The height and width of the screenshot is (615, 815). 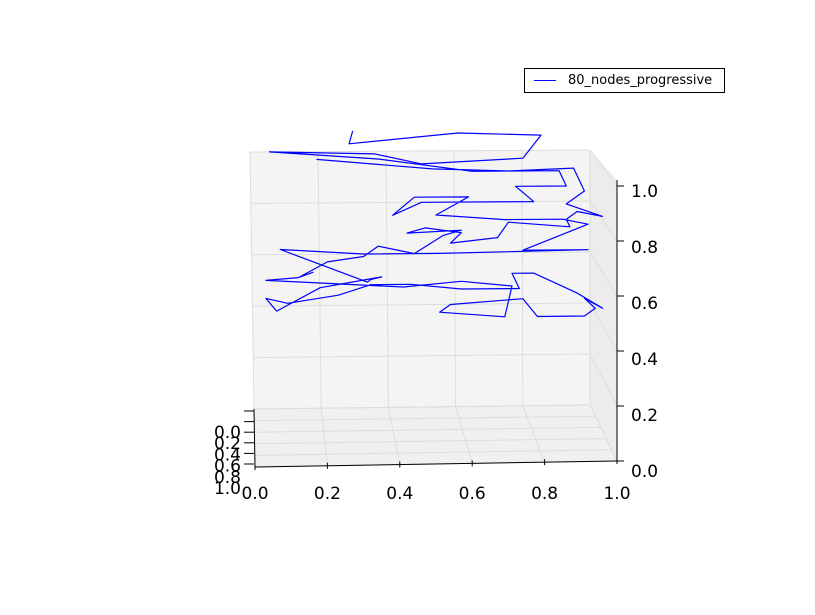 What do you see at coordinates (254, 438) in the screenshot?
I see `y-axis-line` at bounding box center [254, 438].